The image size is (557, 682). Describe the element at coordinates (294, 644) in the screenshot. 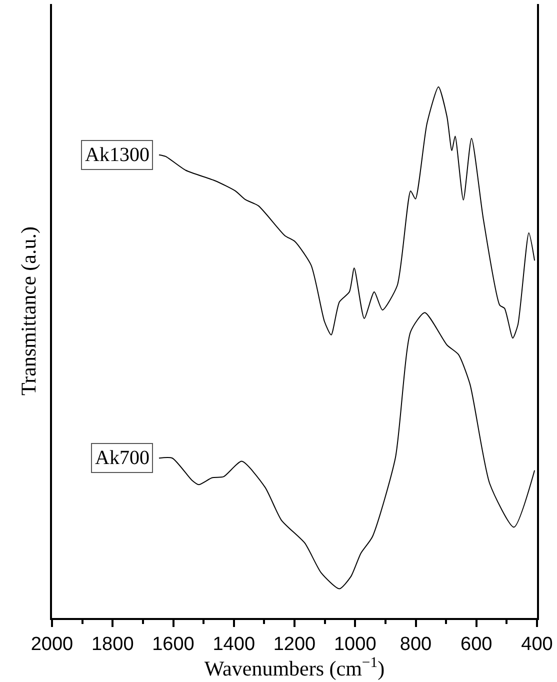

I see `x-tick-label: 1200` at that location.